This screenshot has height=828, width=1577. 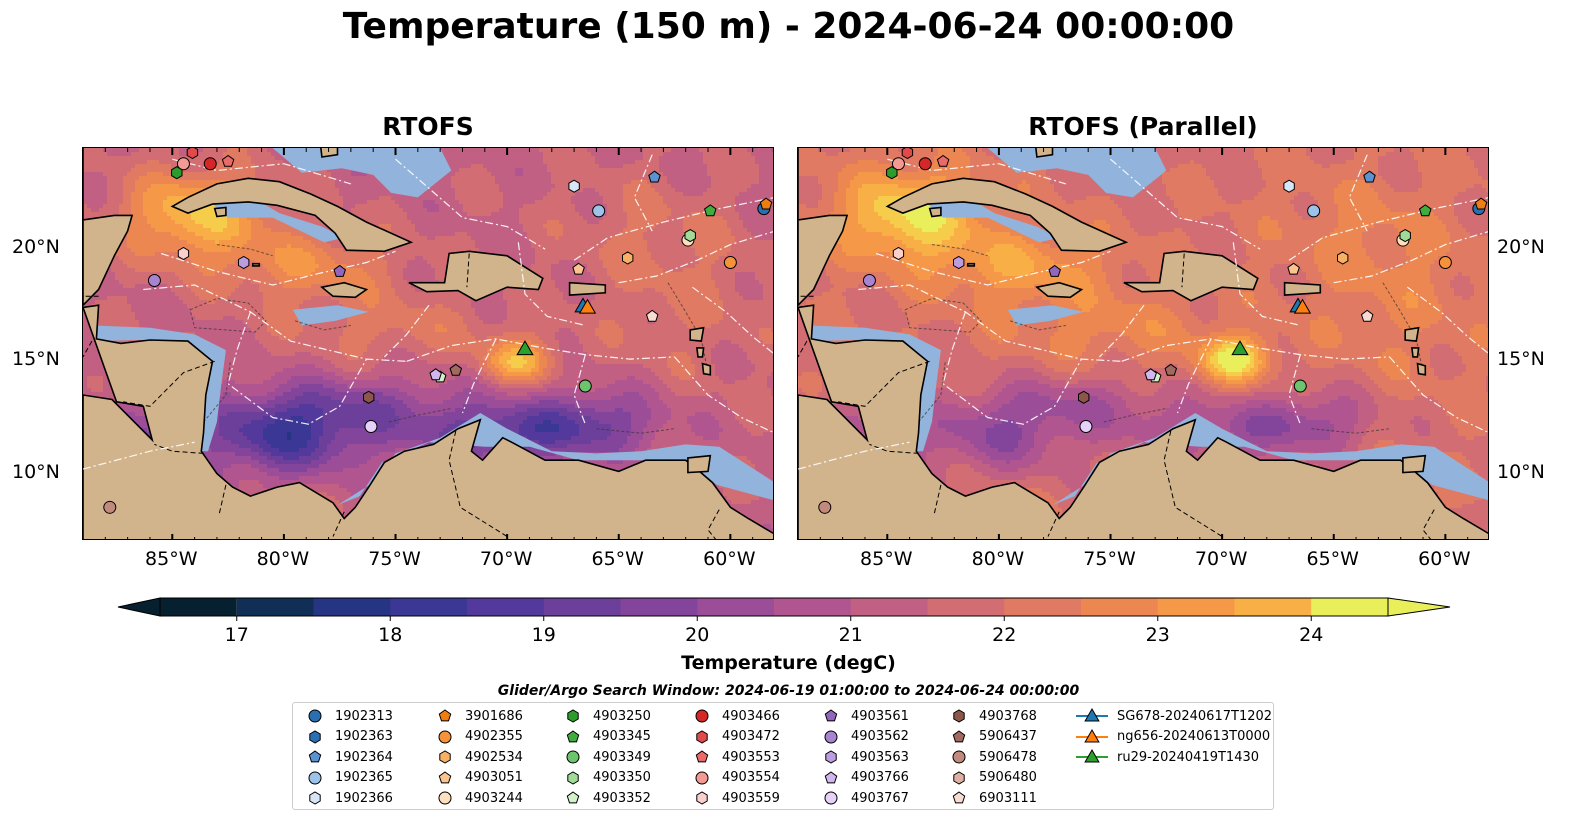 I want to click on legend-entry: 4903559, so click(x=735, y=798).